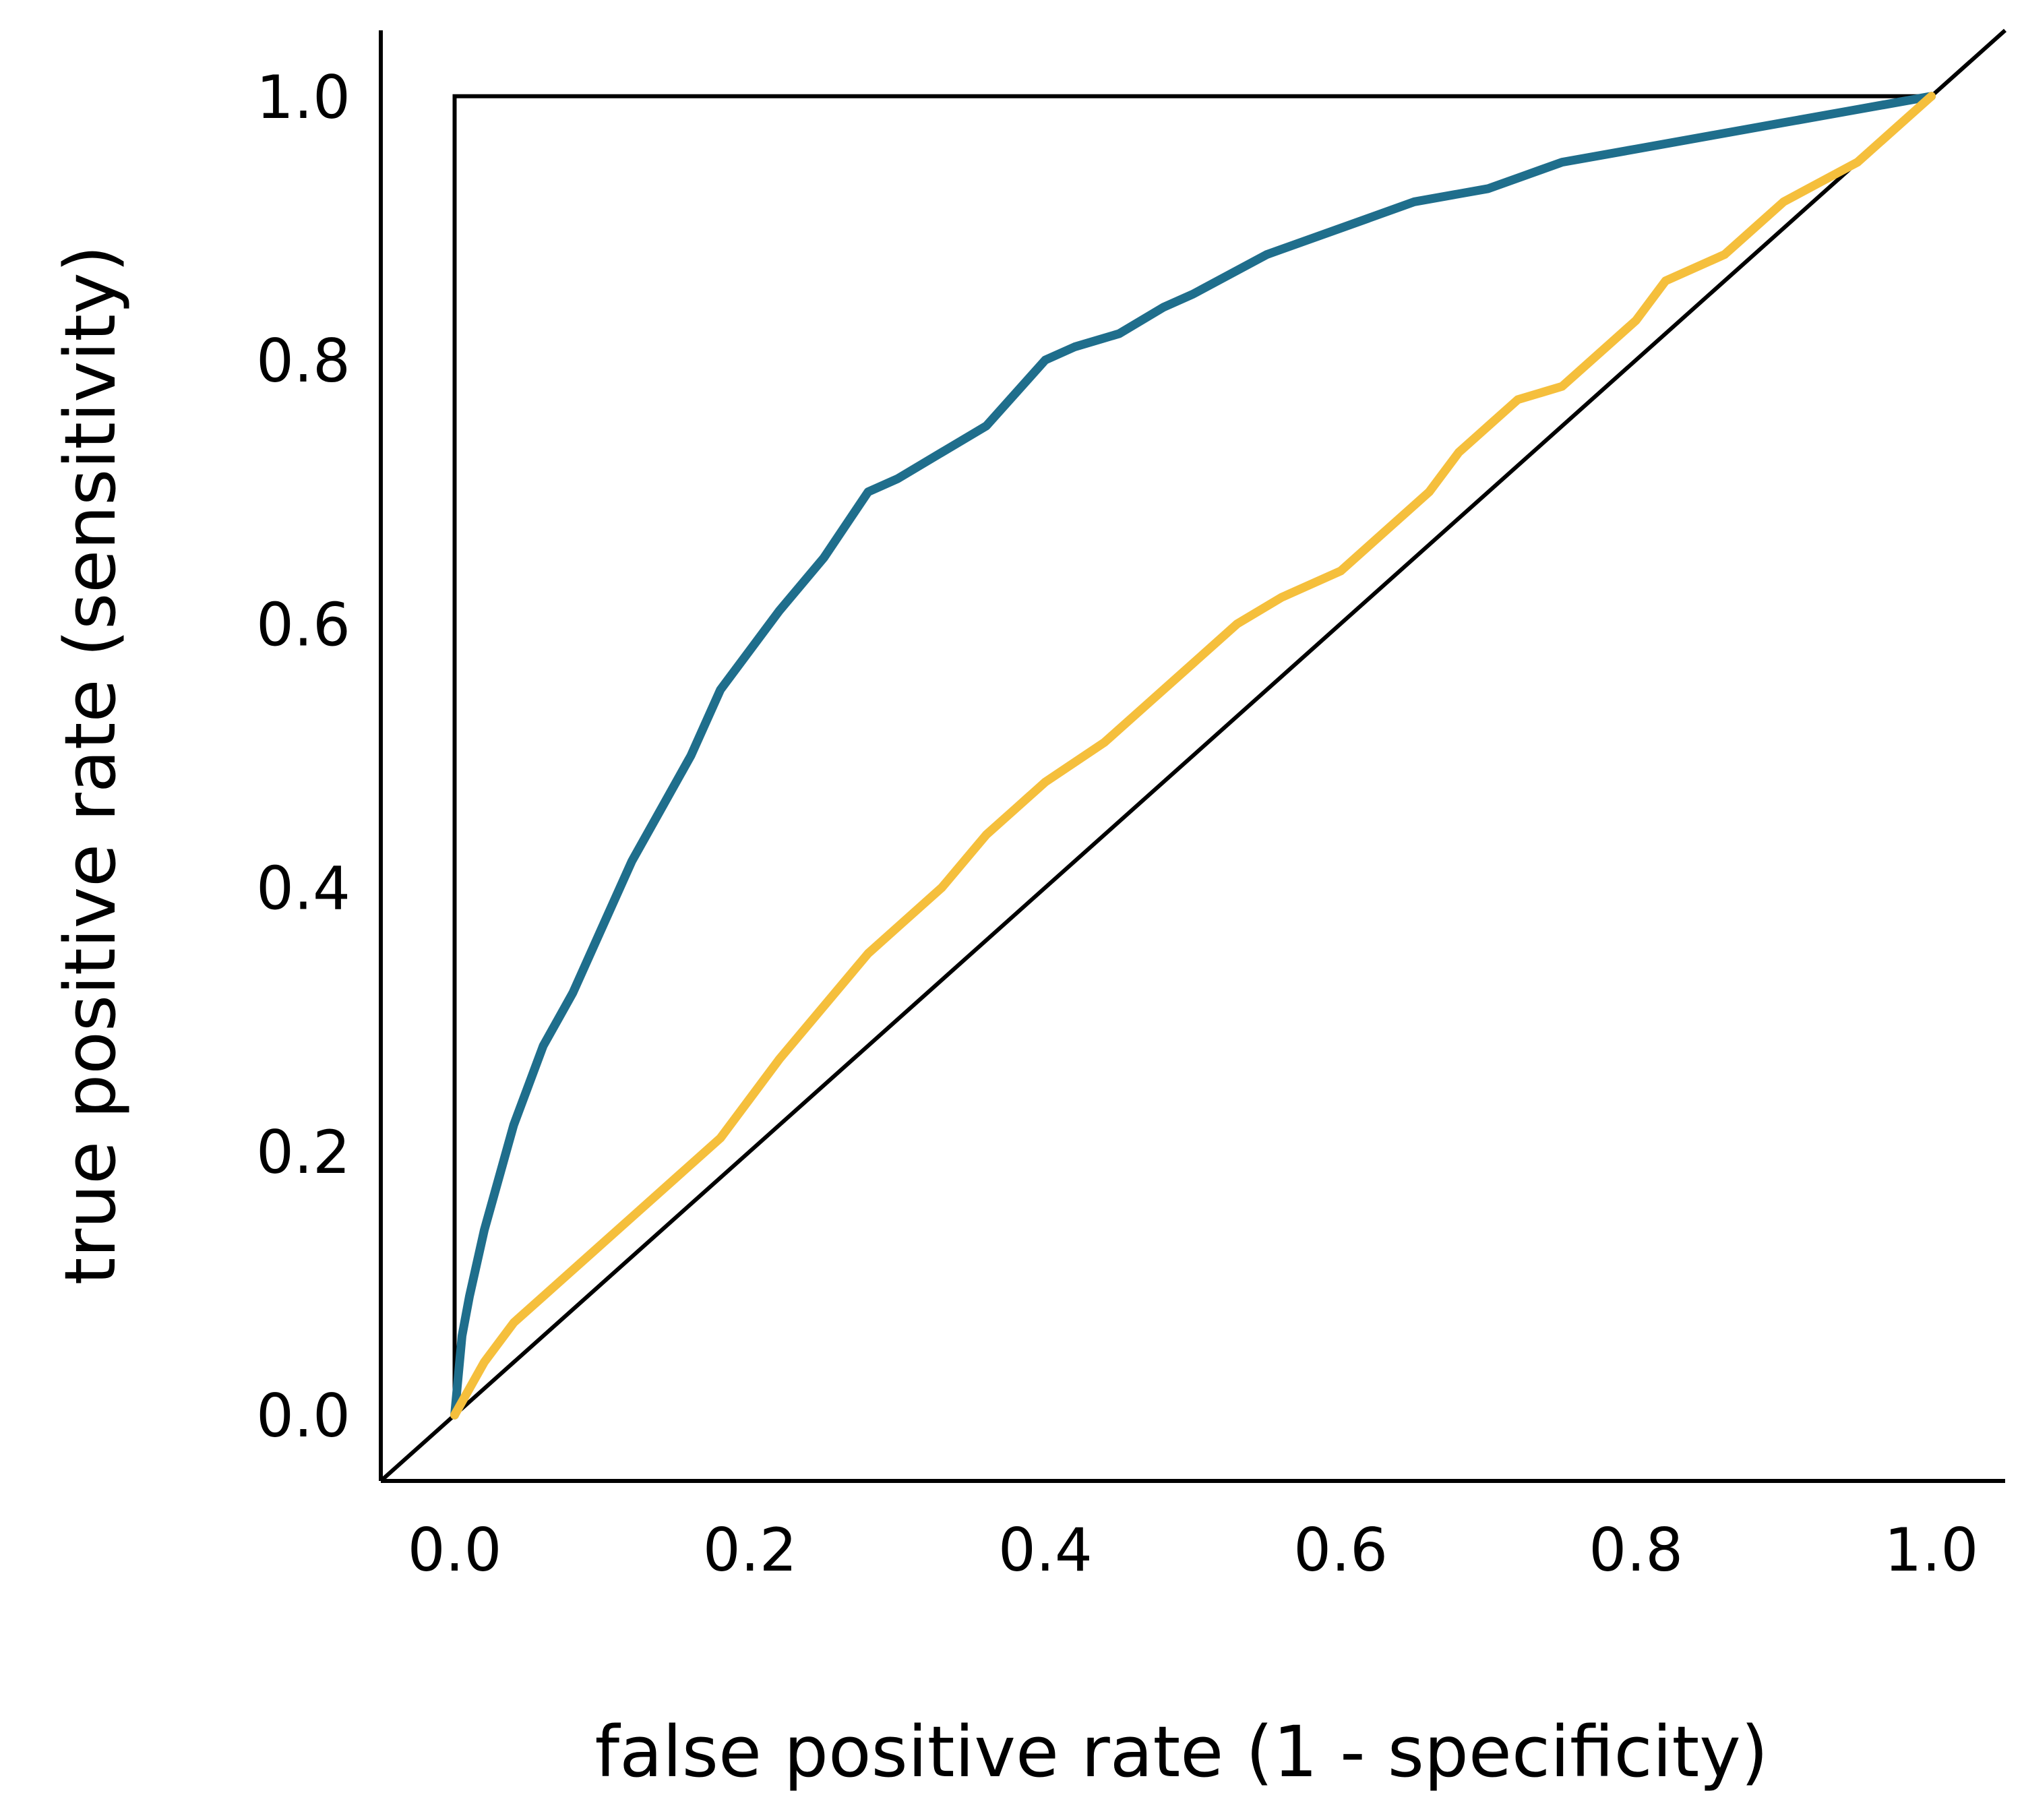  Describe the element at coordinates (303, 624) in the screenshot. I see `y-tick-label: 0.6` at that location.